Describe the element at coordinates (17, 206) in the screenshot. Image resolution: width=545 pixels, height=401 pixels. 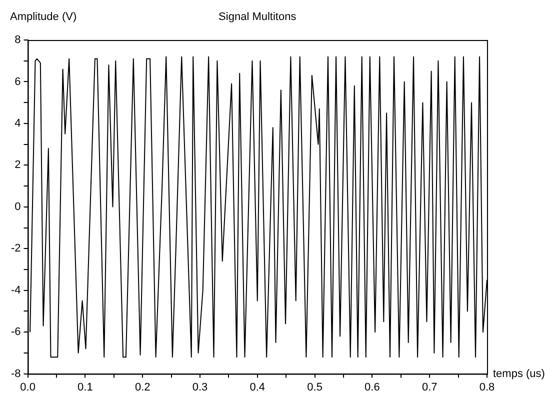
I see `y-tick-label: 0` at that location.